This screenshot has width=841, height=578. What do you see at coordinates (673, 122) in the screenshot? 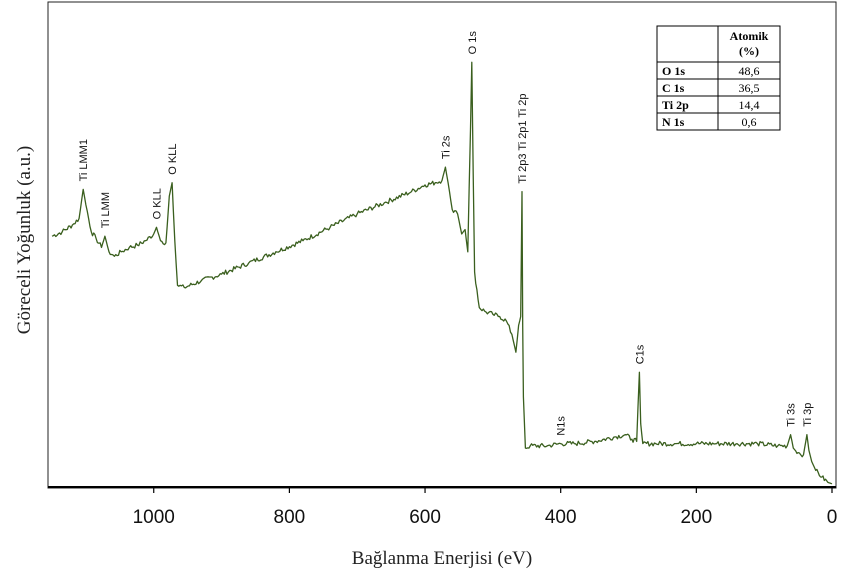
I see `table-element-cell: N 1s` at bounding box center [673, 122].